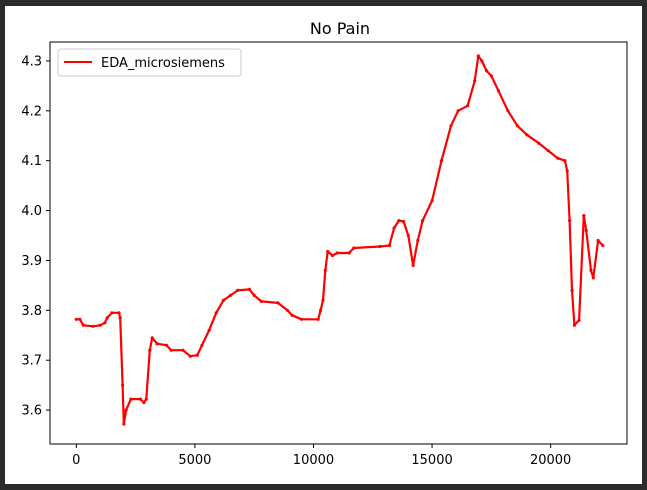 The height and width of the screenshot is (490, 647). What do you see at coordinates (35, 236) in the screenshot?
I see `y-axis: 3.6 3.7 3.8 3.9 4.0 4.1 4.2 4.3` at bounding box center [35, 236].